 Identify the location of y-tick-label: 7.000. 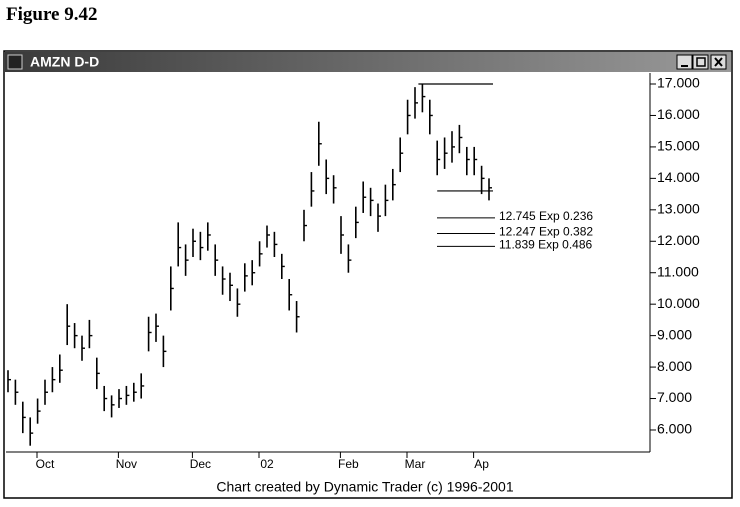
(674, 397).